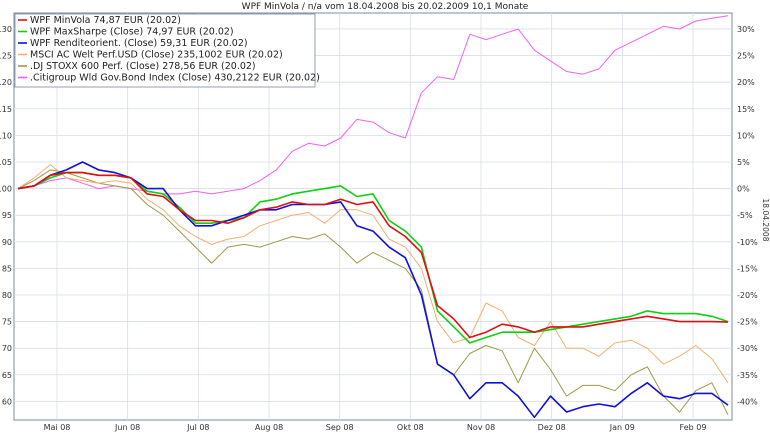 Image resolution: width=770 pixels, height=433 pixels. I want to click on y-right-tick-label: 10%, so click(746, 135).